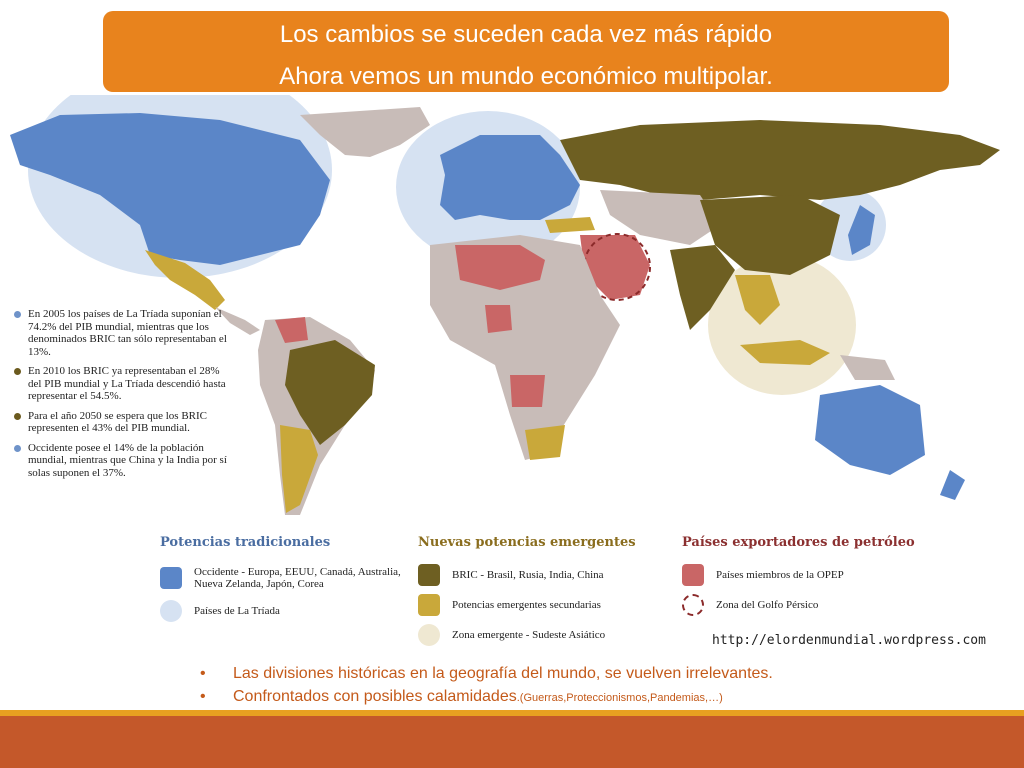  Describe the element at coordinates (291, 330) in the screenshot. I see `venezuela` at that location.